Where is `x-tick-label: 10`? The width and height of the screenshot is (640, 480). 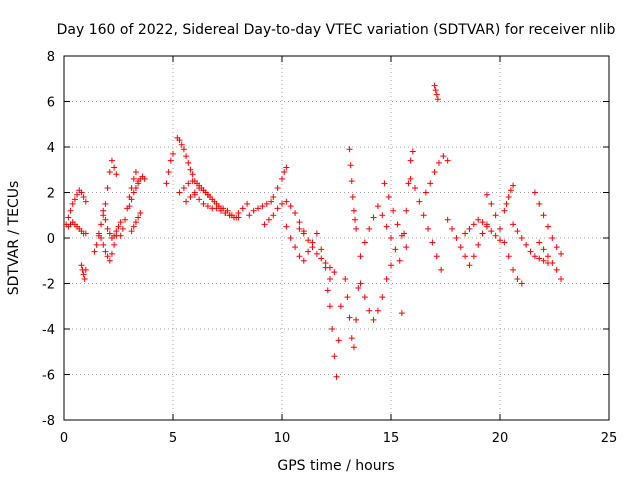
x-tick-label: 10 is located at coordinates (282, 438).